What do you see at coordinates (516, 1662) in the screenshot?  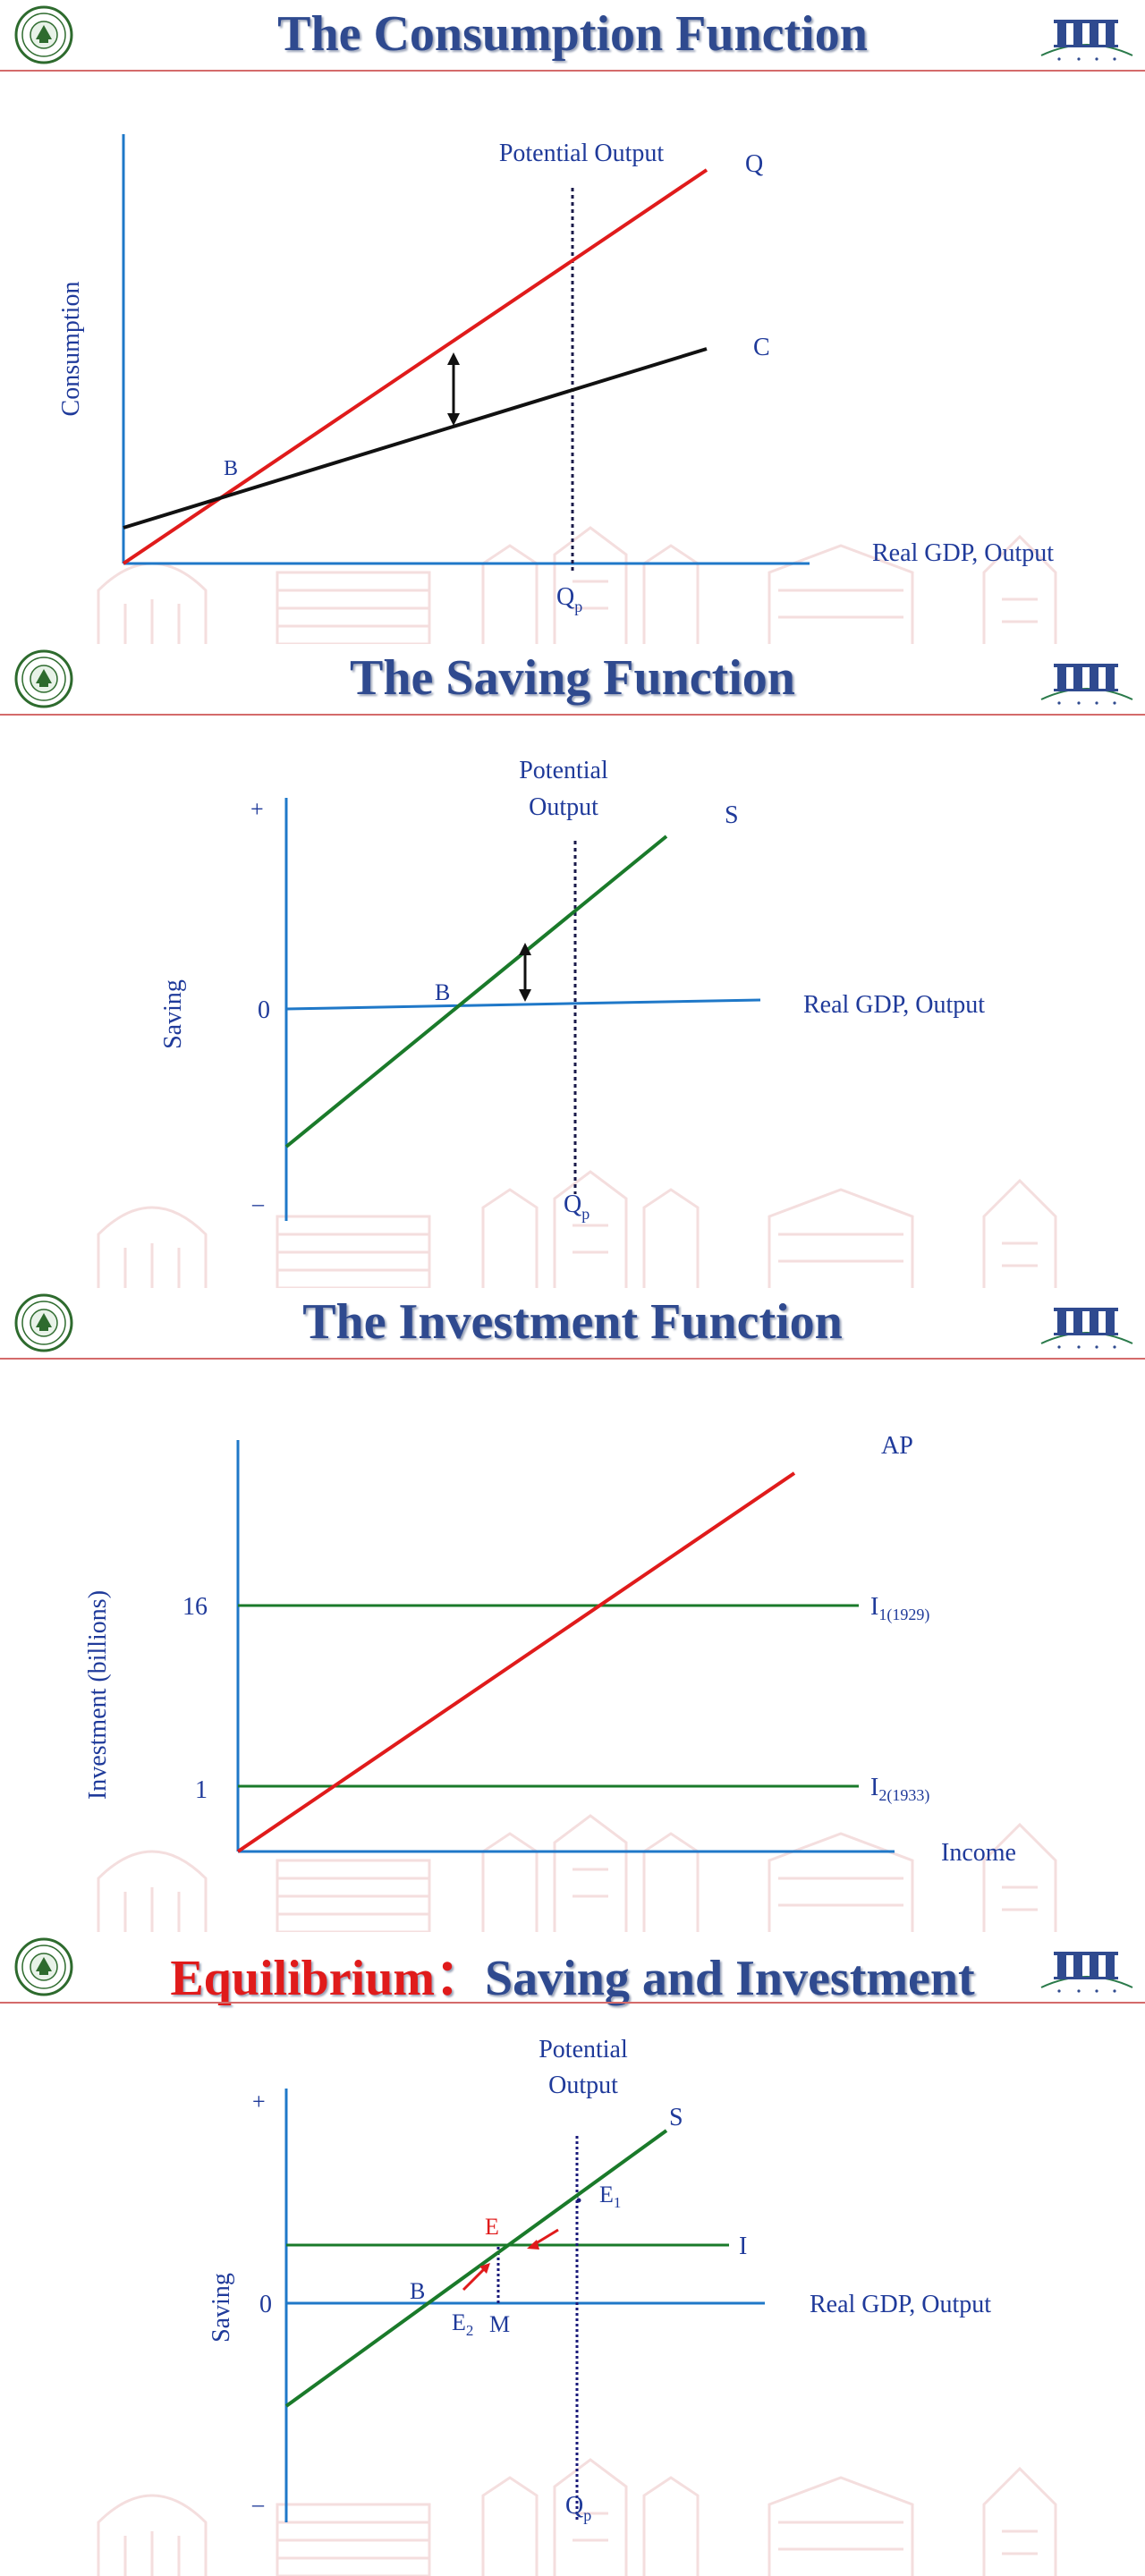 I see `ap-line` at bounding box center [516, 1662].